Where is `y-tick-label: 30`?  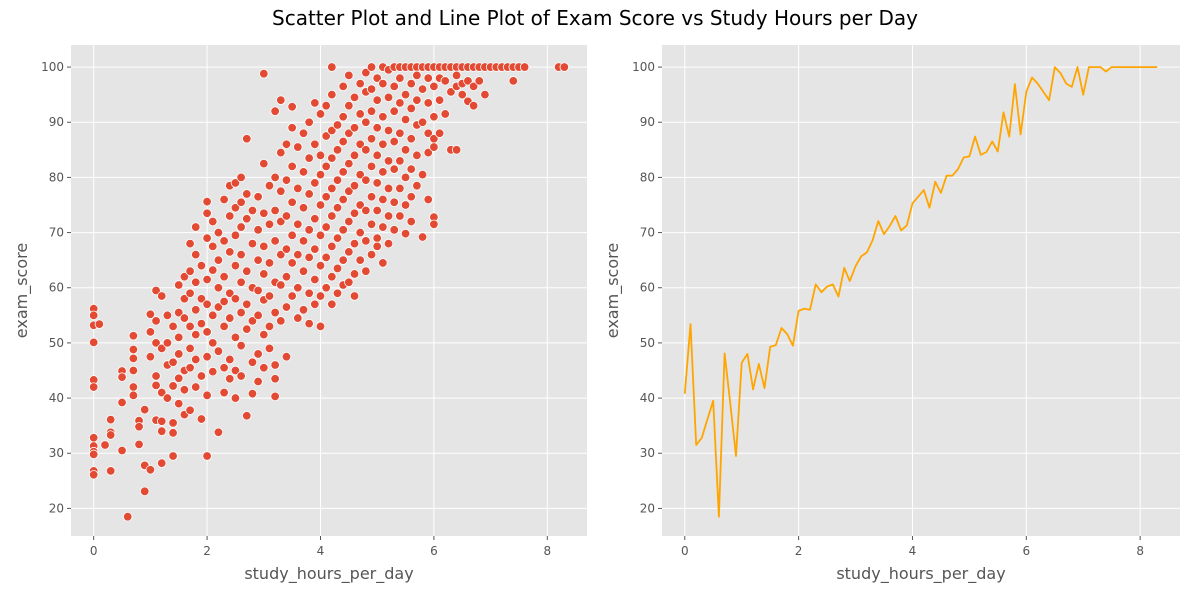
y-tick-label: 30 is located at coordinates (647, 453).